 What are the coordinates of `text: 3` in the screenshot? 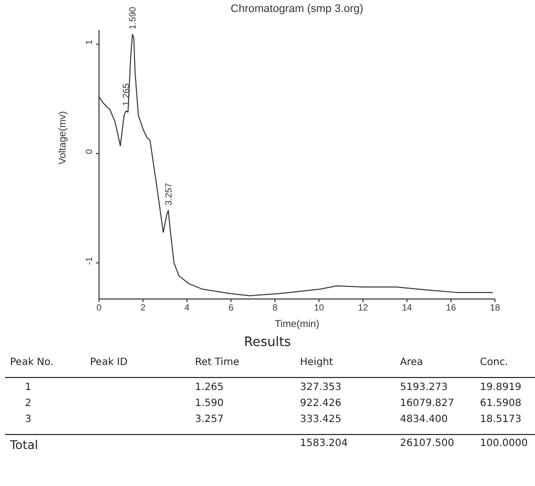 It's located at (28, 419).